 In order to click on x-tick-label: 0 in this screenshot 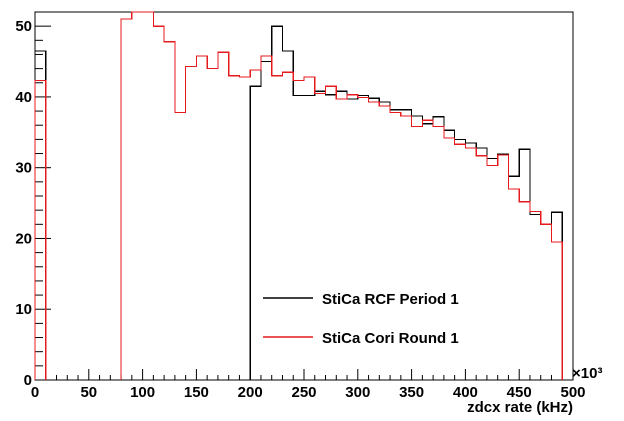, I will do `click(35, 392)`.